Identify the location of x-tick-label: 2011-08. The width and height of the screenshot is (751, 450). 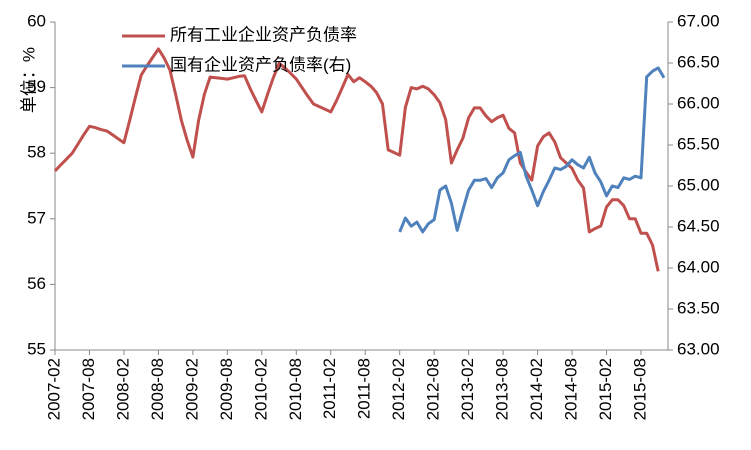
(364, 388).